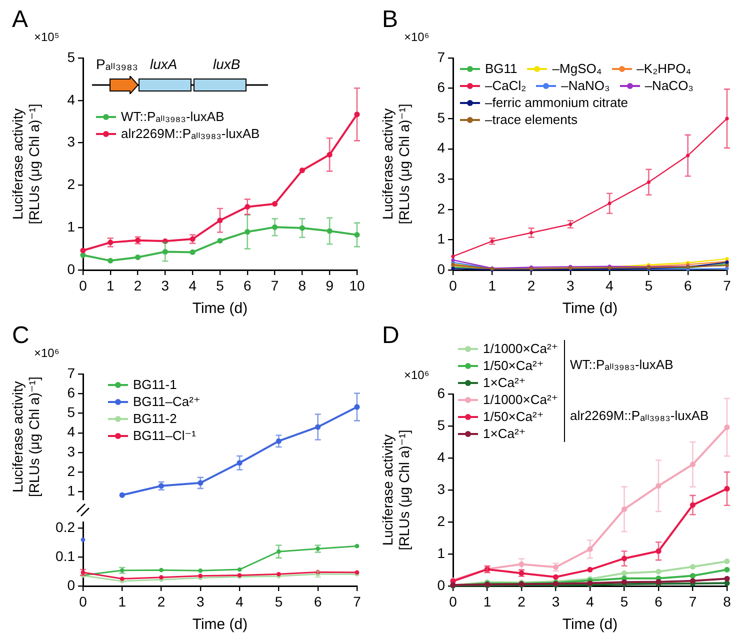  Describe the element at coordinates (357, 285) in the screenshot. I see `x-tick-label: 10` at that location.